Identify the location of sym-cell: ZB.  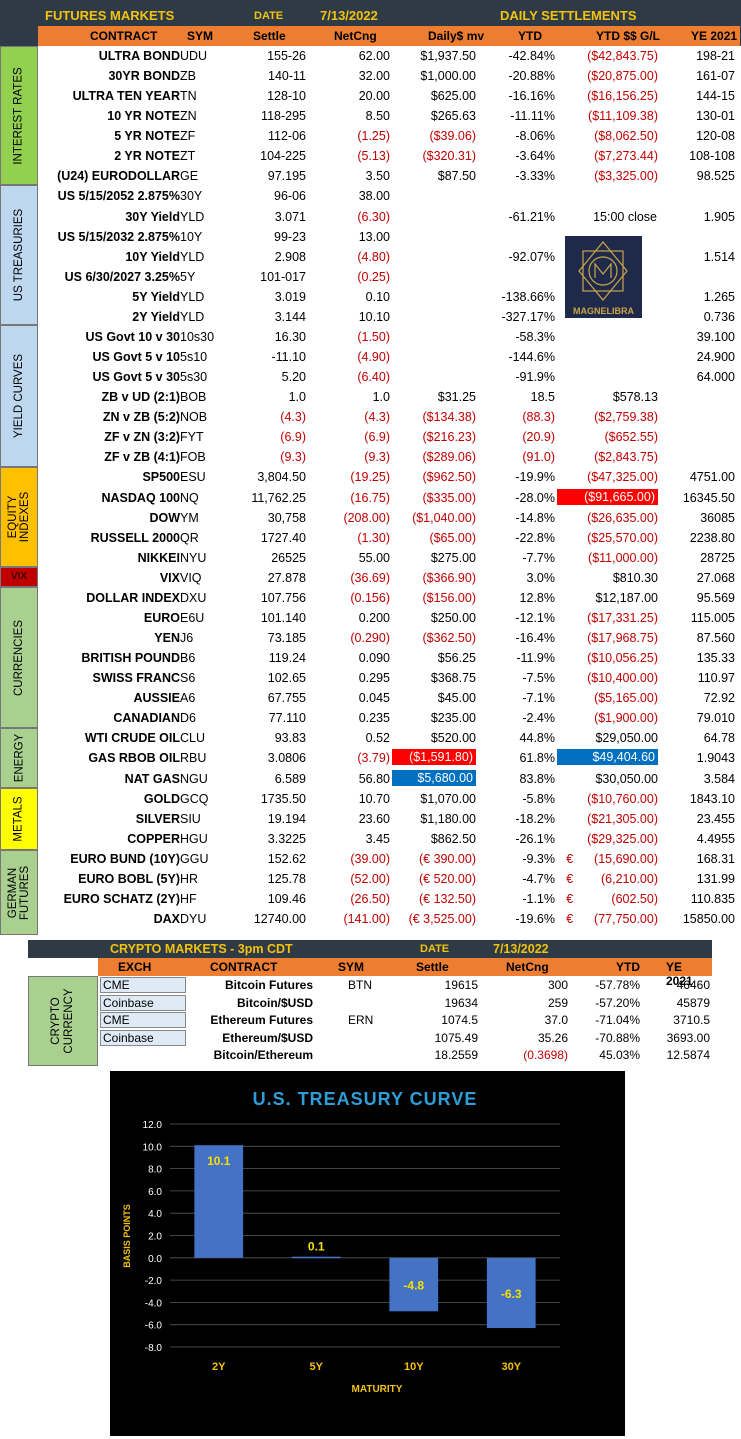
(188, 76).